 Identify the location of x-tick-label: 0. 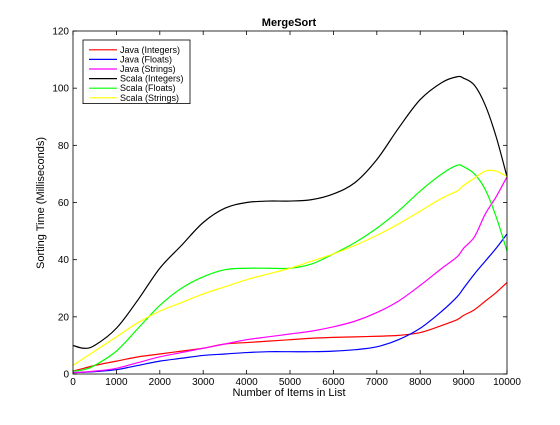
(73, 382).